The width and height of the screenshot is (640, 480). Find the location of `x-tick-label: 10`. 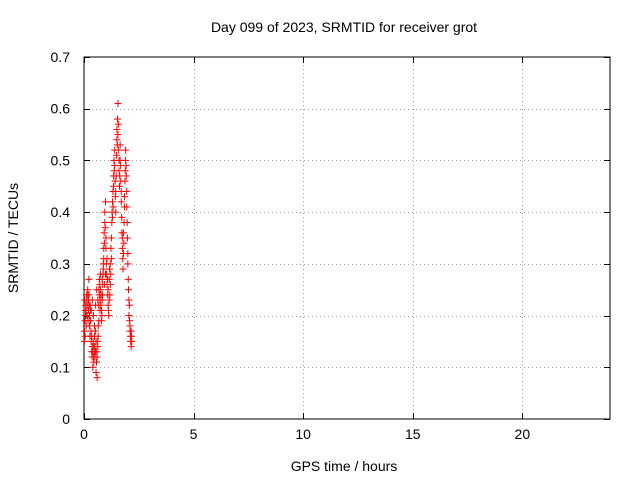

x-tick-label: 10 is located at coordinates (303, 434).